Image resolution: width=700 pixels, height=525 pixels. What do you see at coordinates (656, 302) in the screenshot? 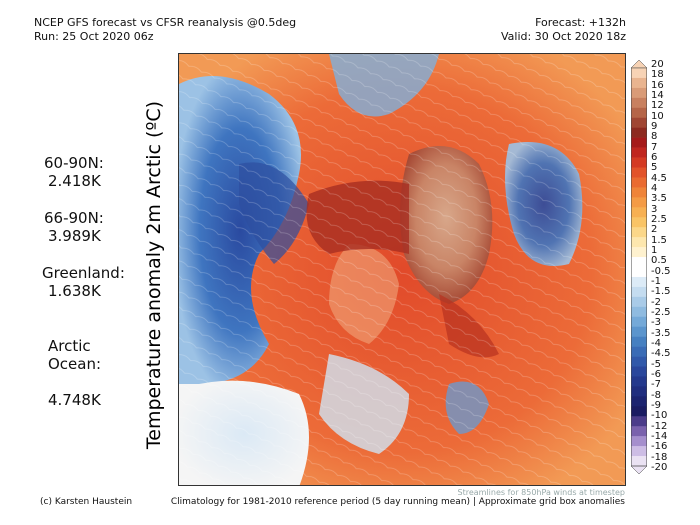
I see `colorbar-tick-label: -2` at bounding box center [656, 302].